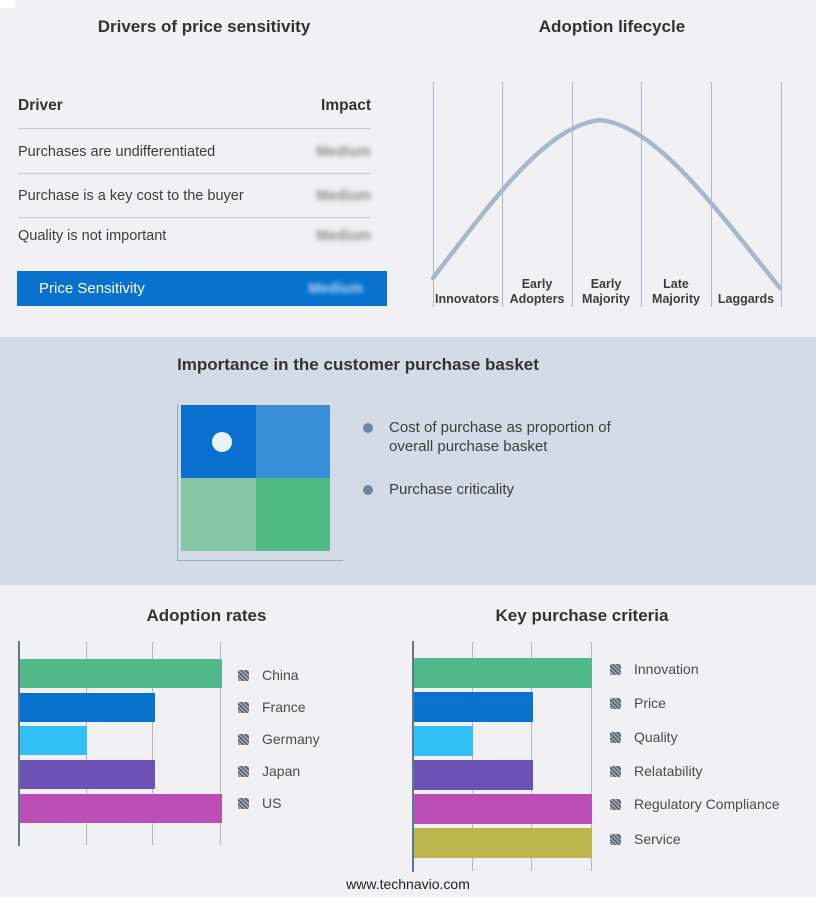 The height and width of the screenshot is (902, 816). I want to click on bar-germany, so click(54, 740).